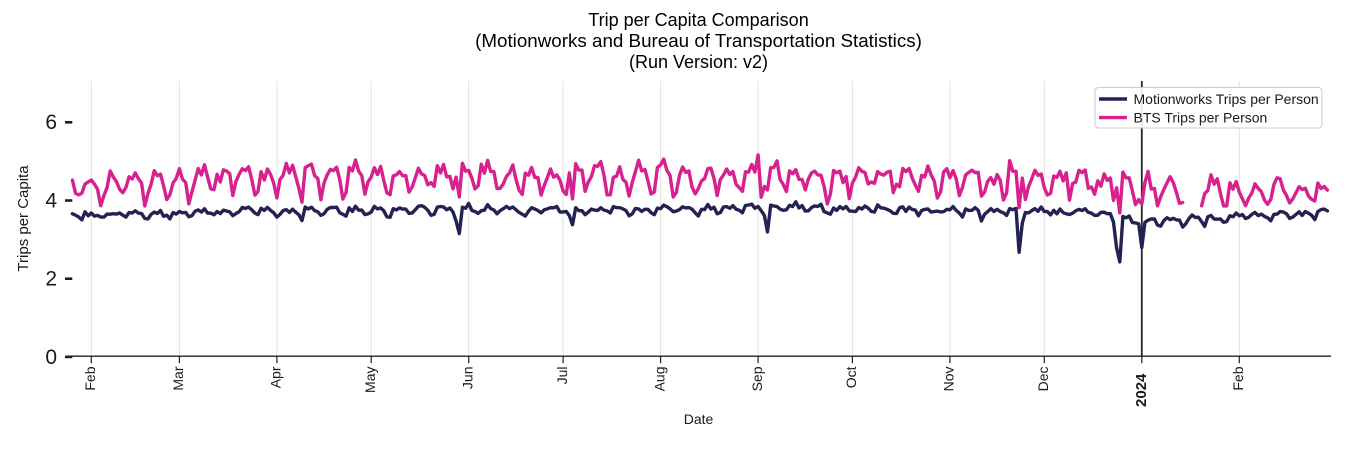 The width and height of the screenshot is (1350, 455). Describe the element at coordinates (1226, 99) in the screenshot. I see `svg-text: Motionworks Trips per Person` at that location.